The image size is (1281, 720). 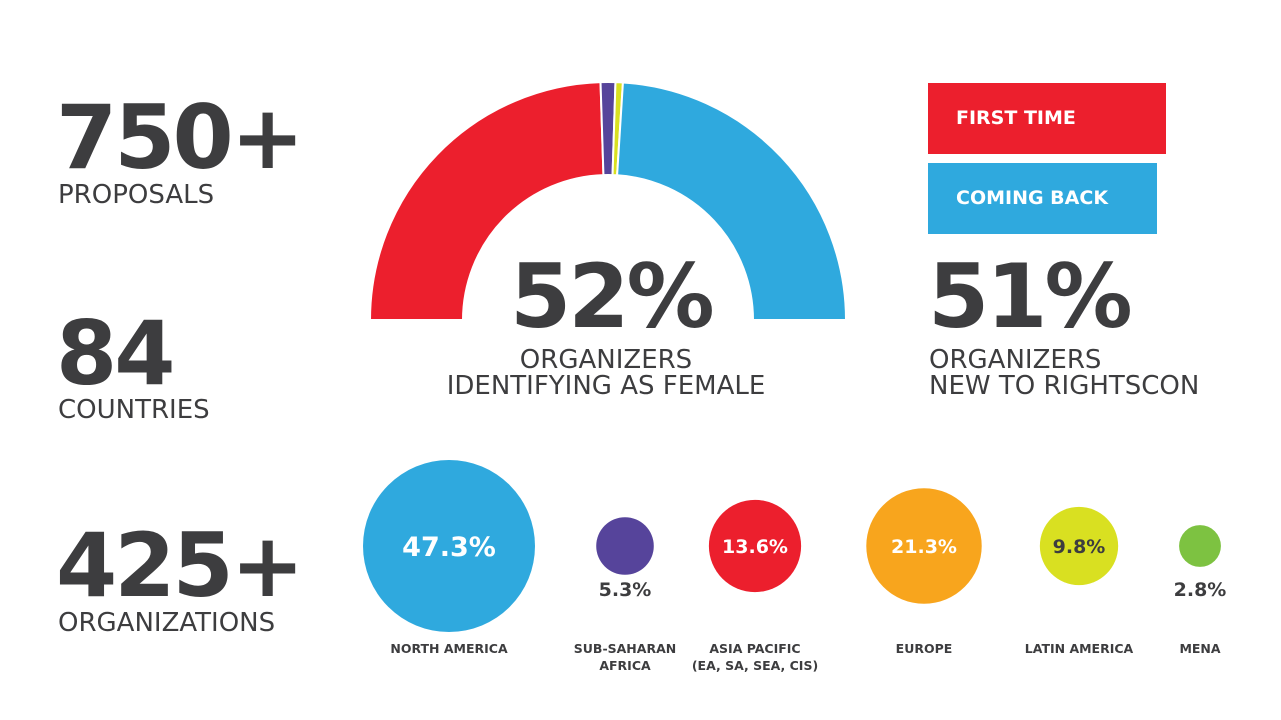 I want to click on region-label-2: SUB-SAHARAN AFRICA, so click(x=625, y=657).